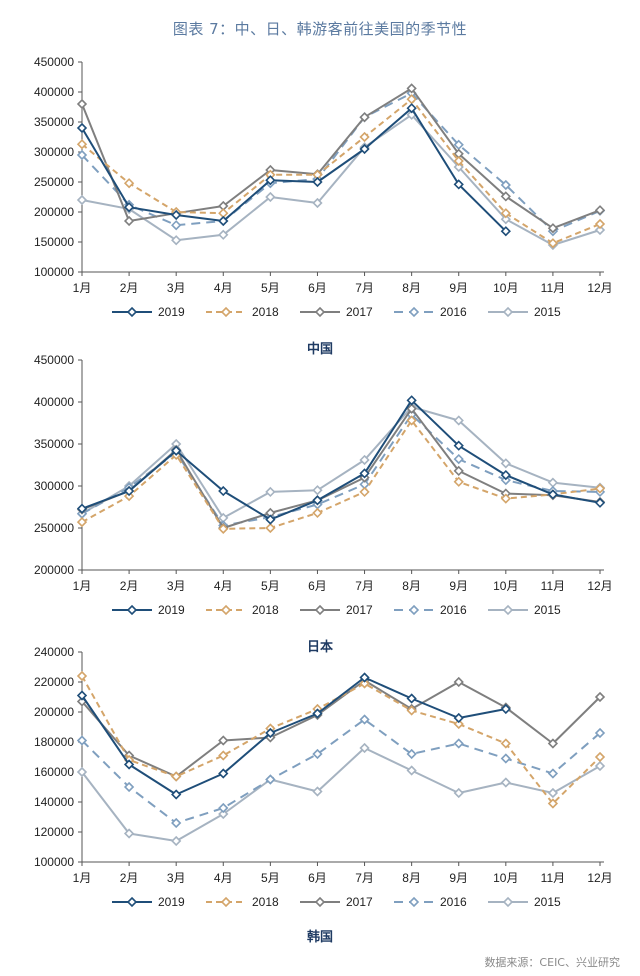 Image resolution: width=640 pixels, height=976 pixels. I want to click on korea-x-tick-label: 3月, so click(176, 878).